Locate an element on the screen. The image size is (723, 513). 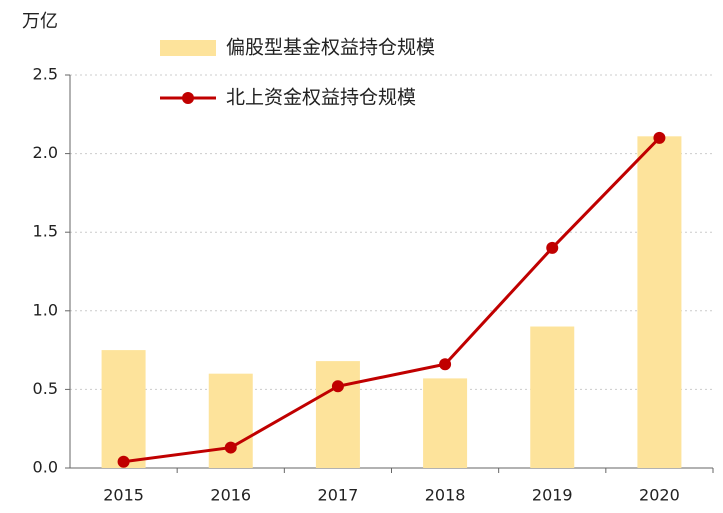
x-tick-label: 2016 is located at coordinates (230, 495).